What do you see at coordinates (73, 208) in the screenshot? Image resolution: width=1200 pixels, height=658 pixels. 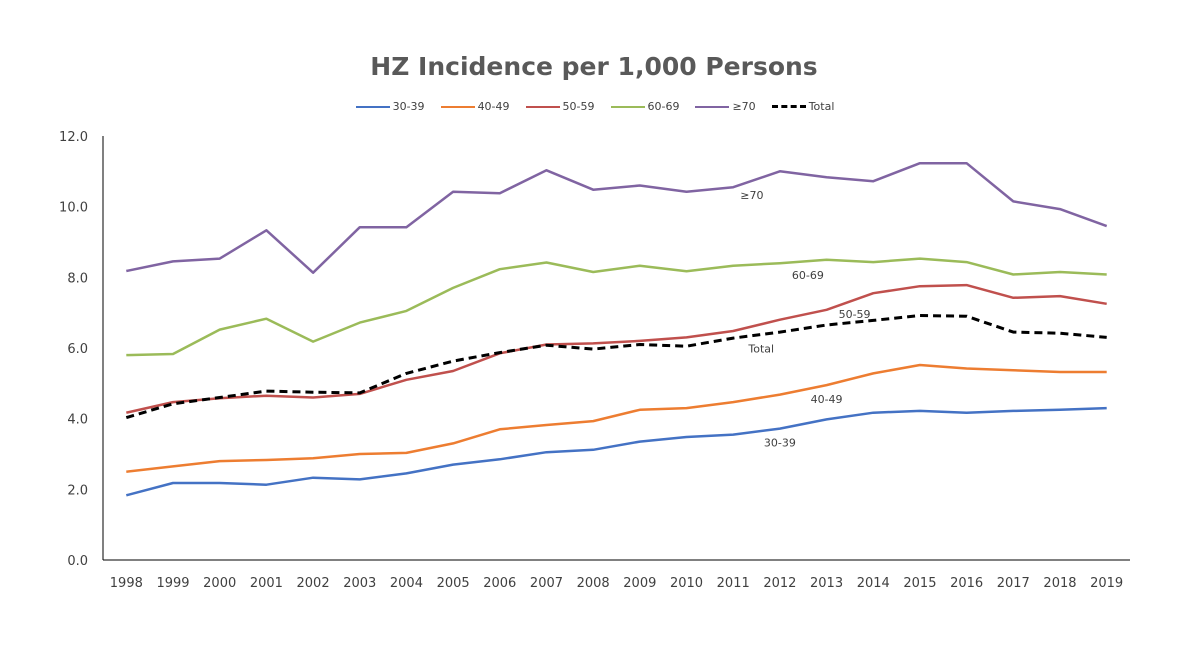 I see `y-tick-label: 10.0` at bounding box center [73, 208].